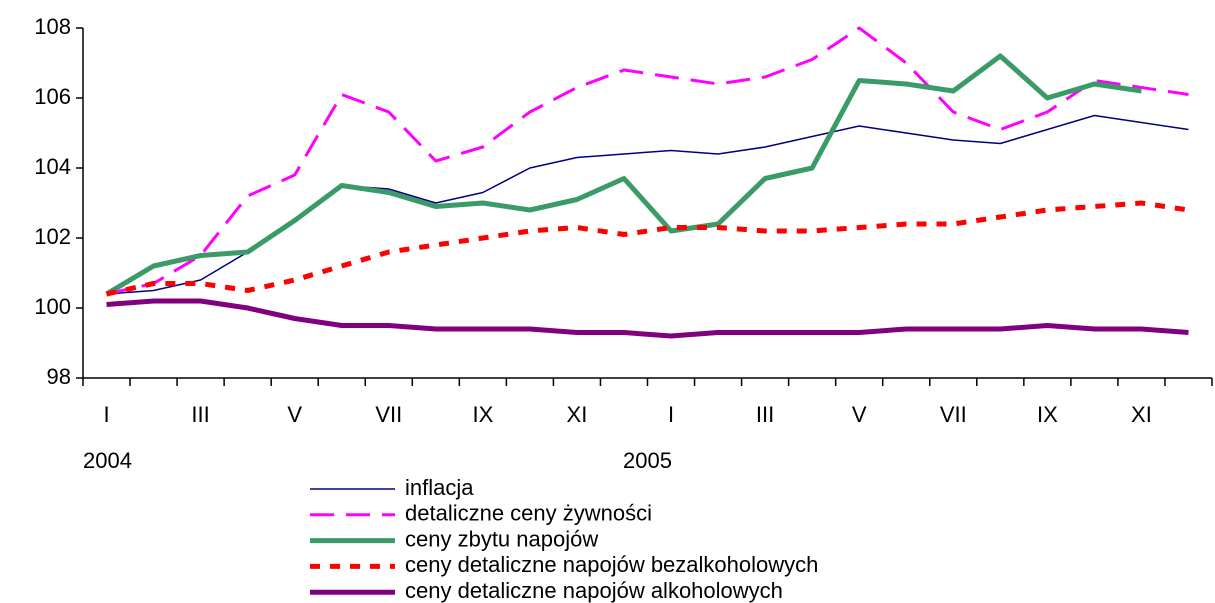 This screenshot has height=603, width=1215. What do you see at coordinates (594, 590) in the screenshot?
I see `legend-label: ceny detaliczne napojów alkoholowych` at bounding box center [594, 590].